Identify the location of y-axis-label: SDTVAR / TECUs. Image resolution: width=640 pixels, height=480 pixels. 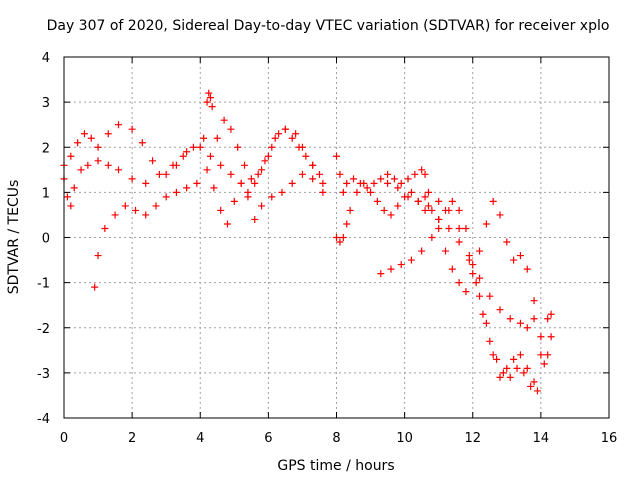
(14, 237).